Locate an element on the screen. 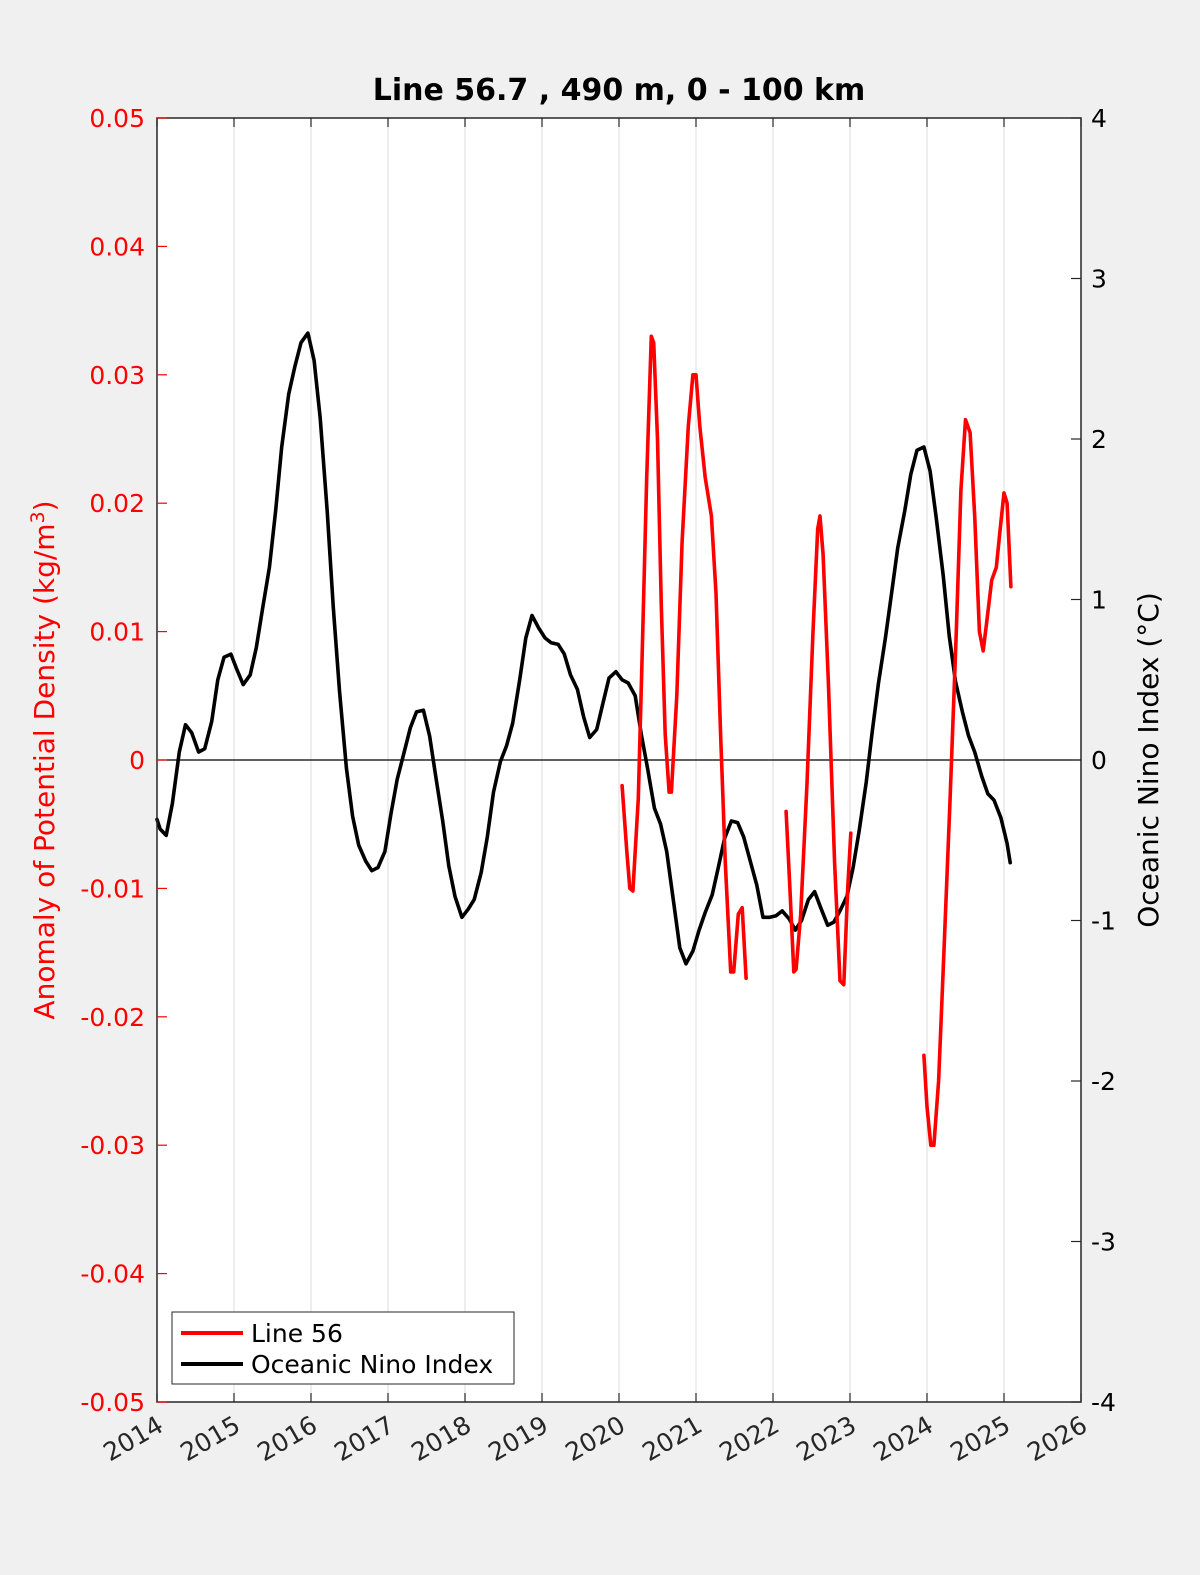 Image resolution: width=1200 pixels, height=1575 pixels. legend-label-line56: Line 56 is located at coordinates (297, 1333).